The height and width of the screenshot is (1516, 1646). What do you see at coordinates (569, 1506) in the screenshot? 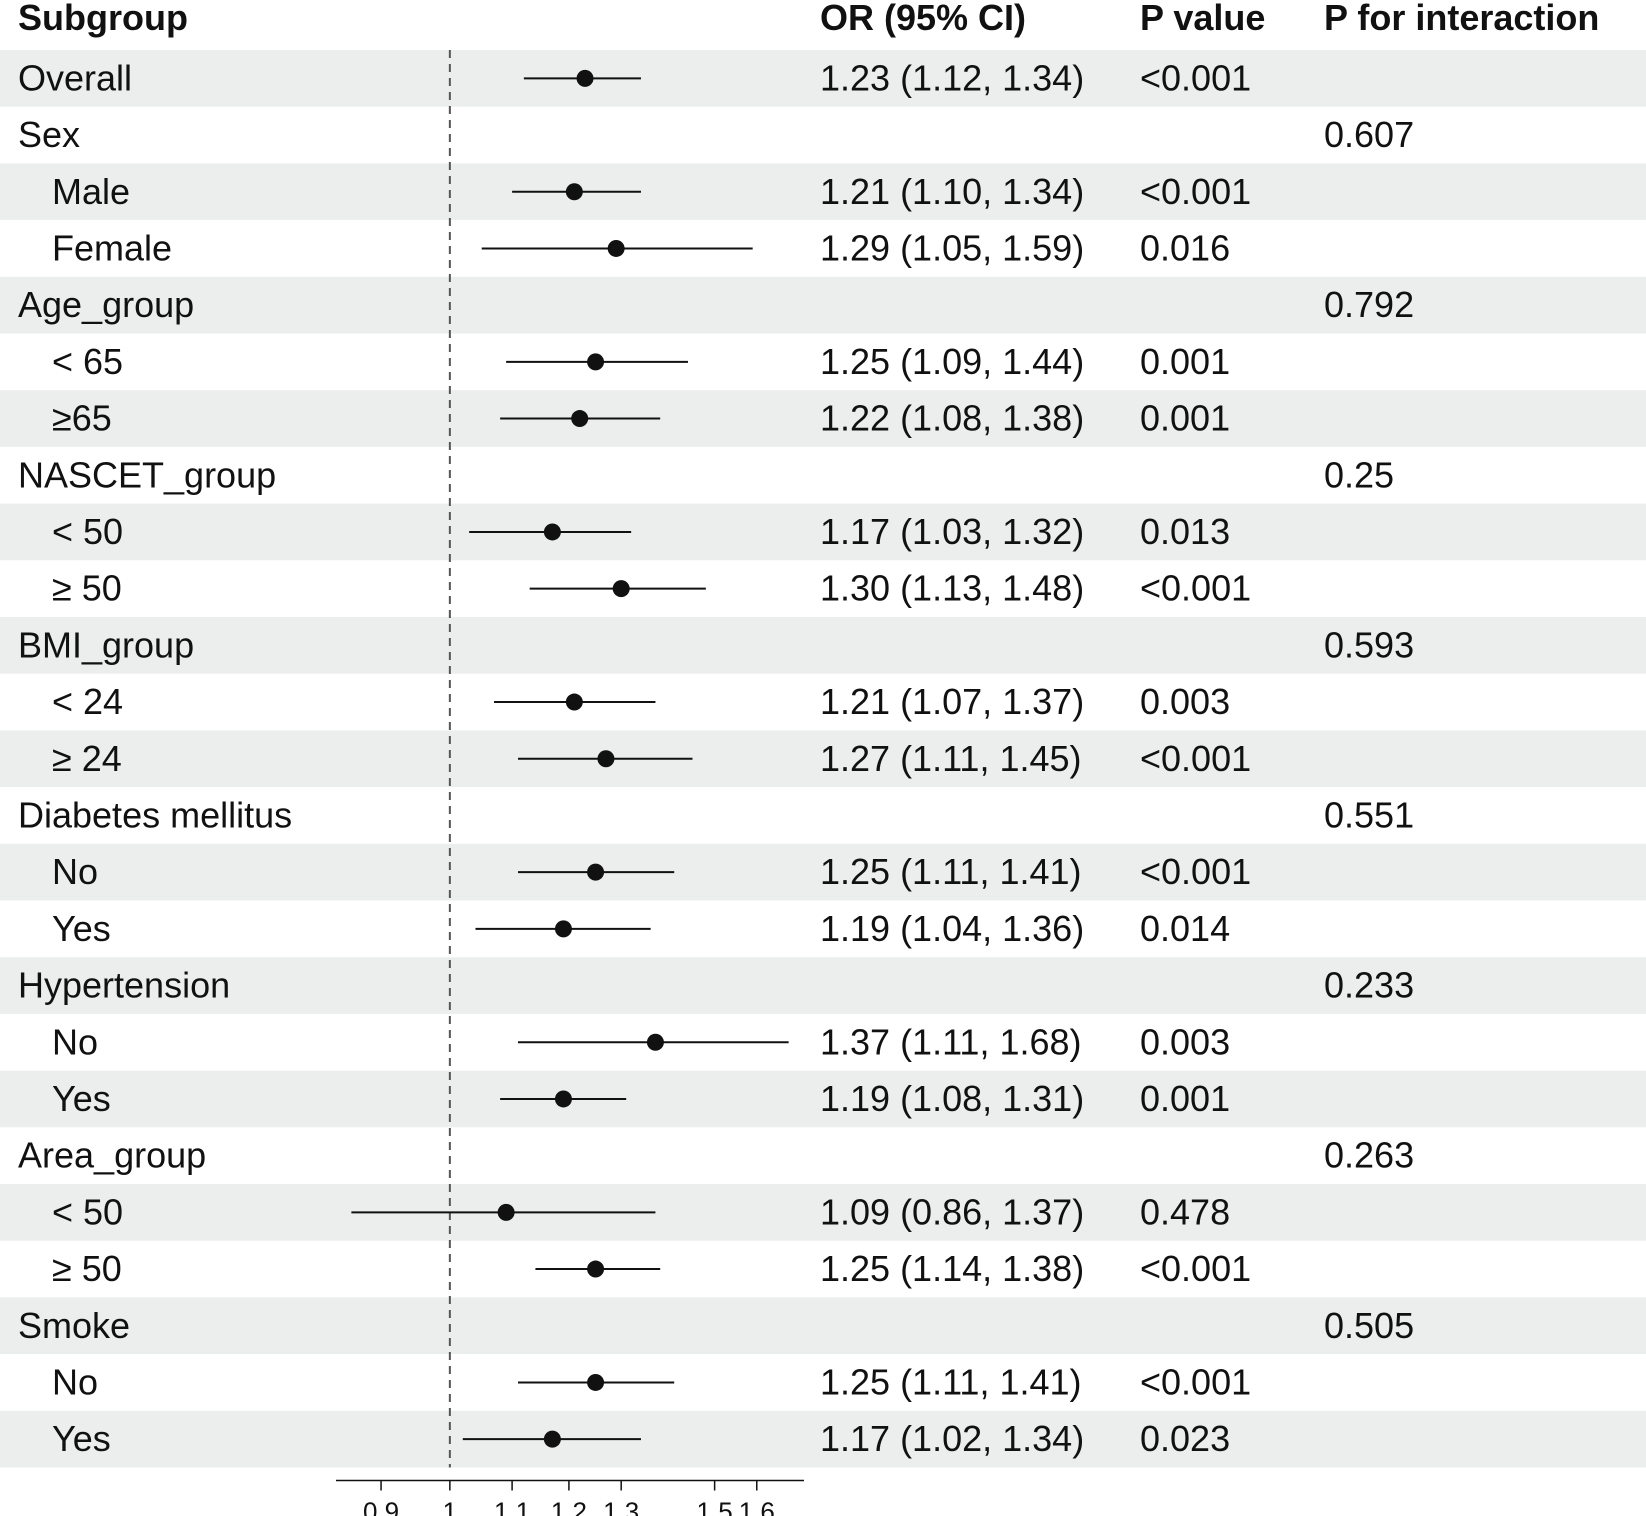
I see `x-tick-label: 1.2` at bounding box center [569, 1506].